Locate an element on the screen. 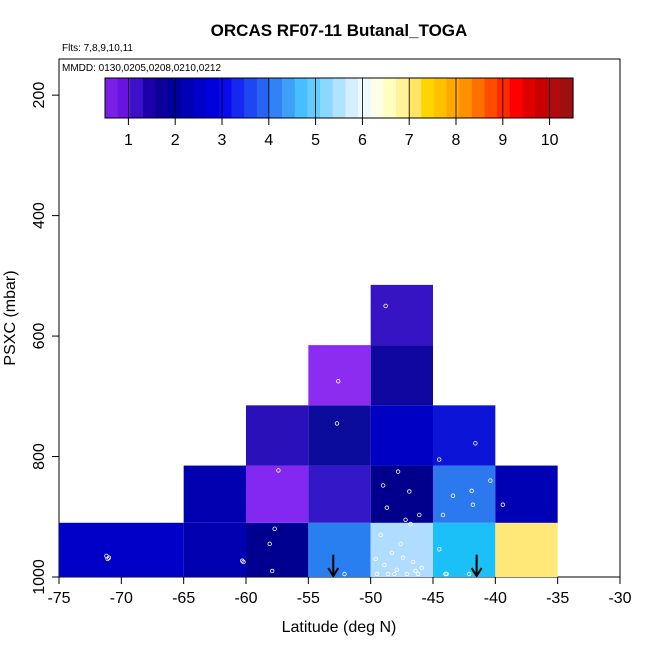  colorbar-tick-label: 7 is located at coordinates (409, 140).